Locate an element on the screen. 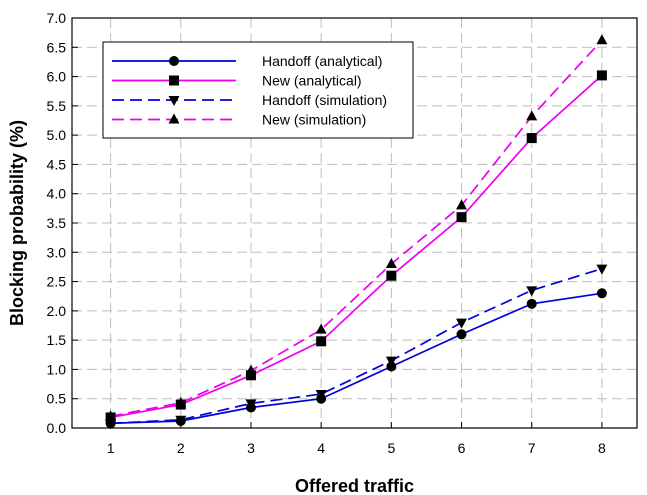  x-tick-label: 5 is located at coordinates (391, 448).